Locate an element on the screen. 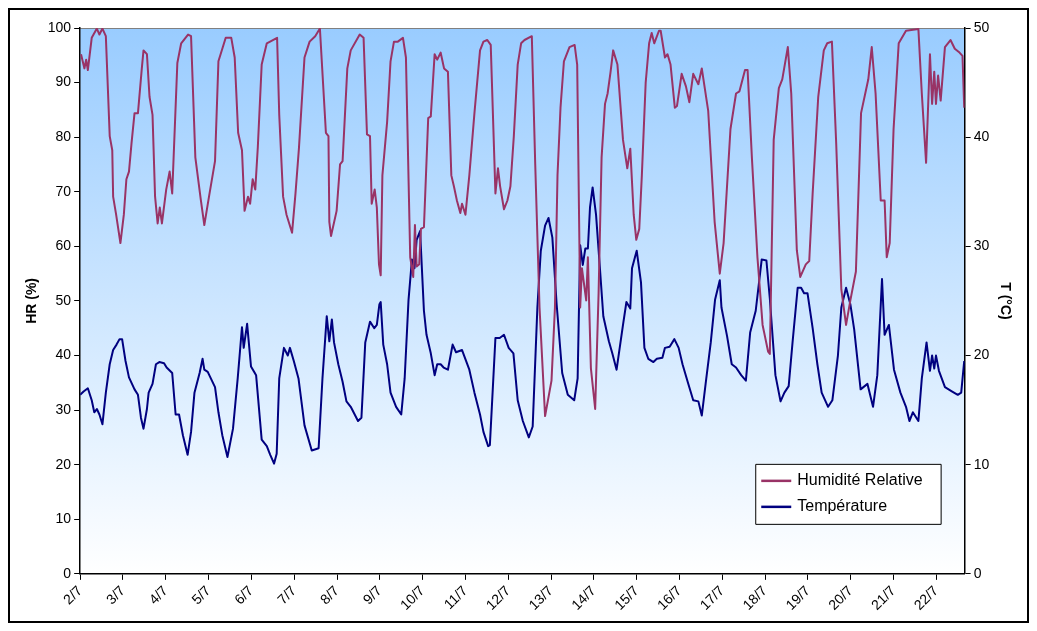 The width and height of the screenshot is (1037, 631). y2-tick-label: 30 is located at coordinates (981, 245).